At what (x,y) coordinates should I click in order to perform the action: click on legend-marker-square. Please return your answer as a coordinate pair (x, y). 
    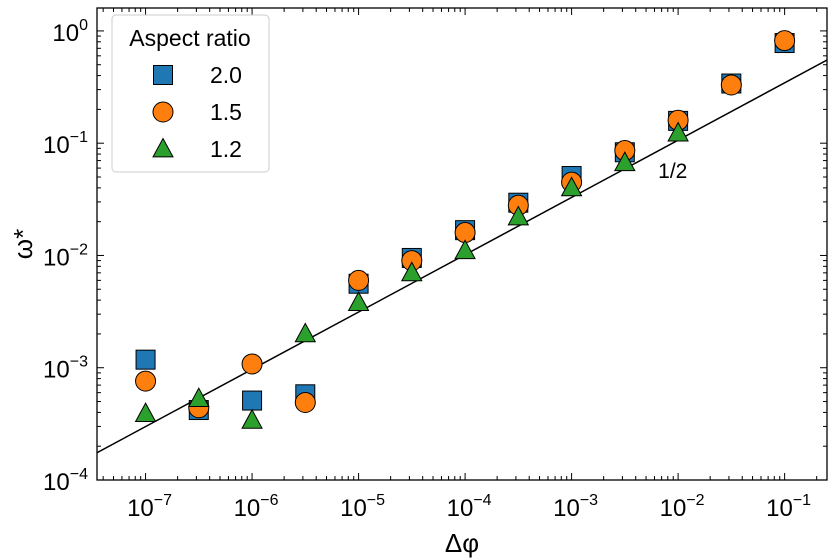
    Looking at the image, I should click on (163, 75).